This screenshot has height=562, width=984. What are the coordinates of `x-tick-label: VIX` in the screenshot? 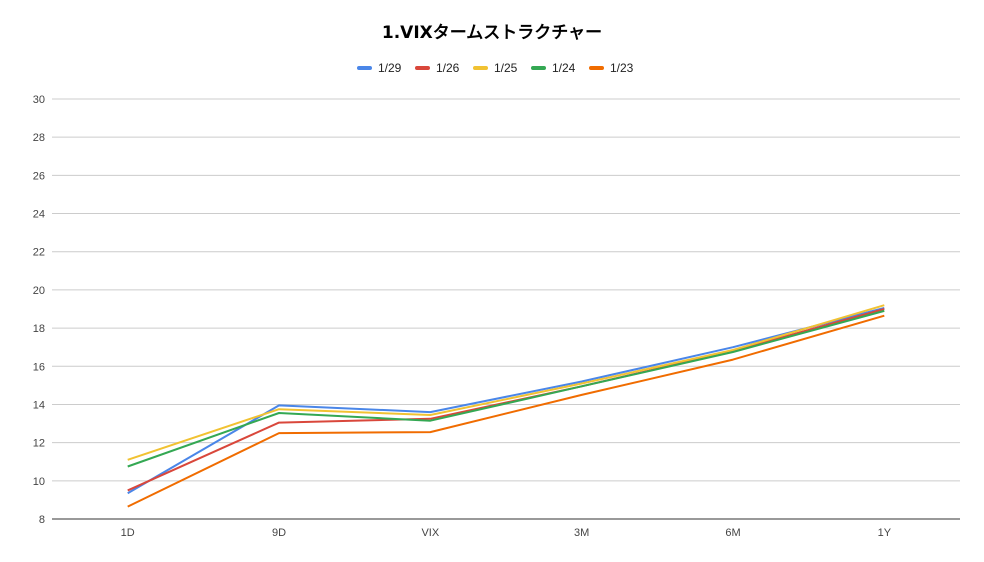 It's located at (430, 533).